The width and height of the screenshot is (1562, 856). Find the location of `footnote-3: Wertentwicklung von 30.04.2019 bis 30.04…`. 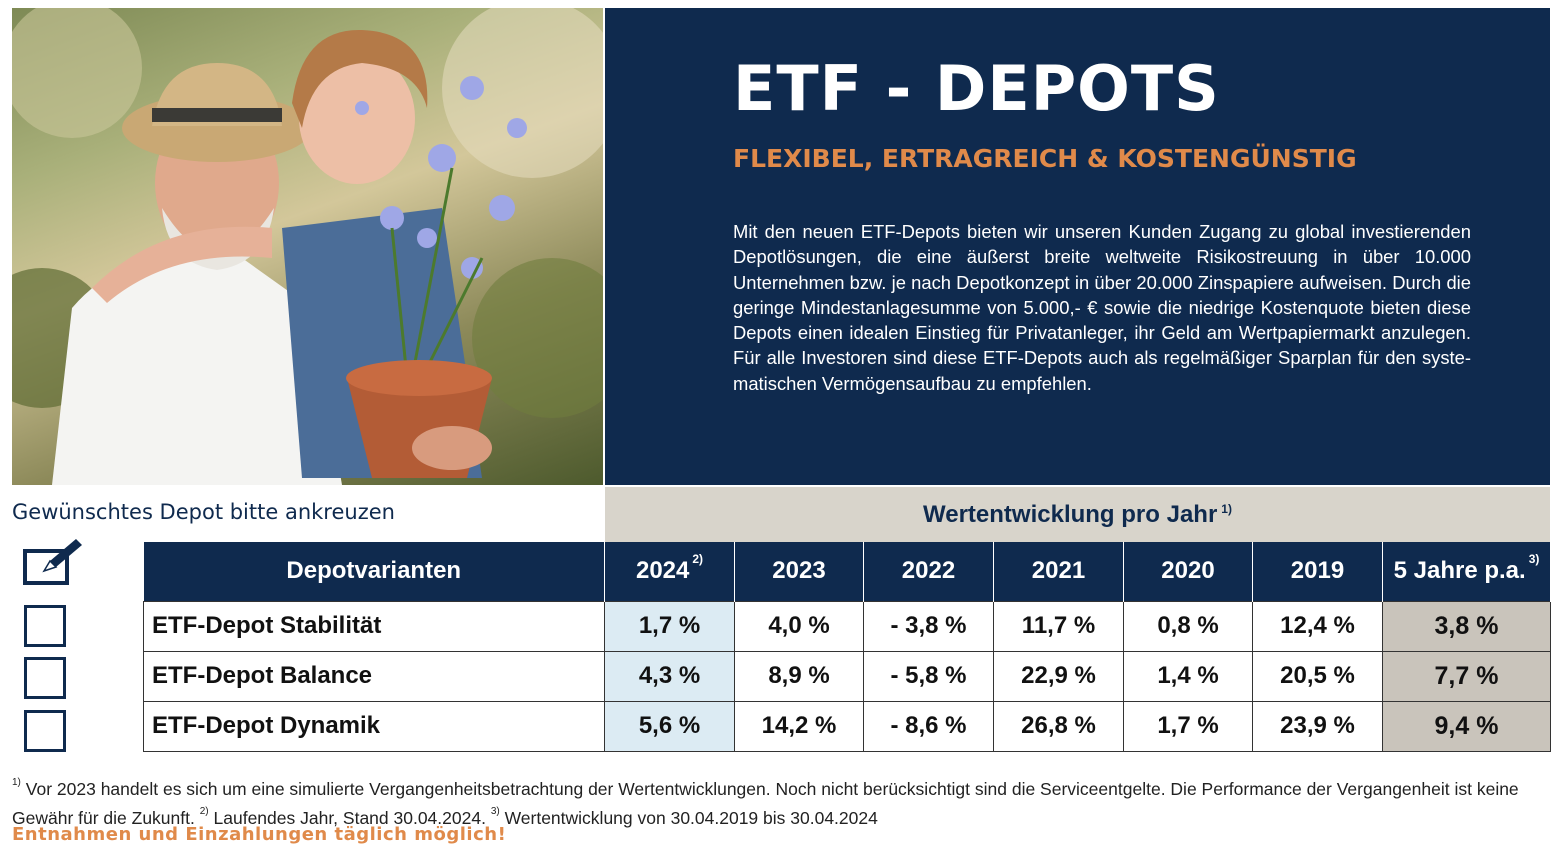

footnote-3: Wertentwicklung von 30.04.2019 bis 30.04… is located at coordinates (688, 817).